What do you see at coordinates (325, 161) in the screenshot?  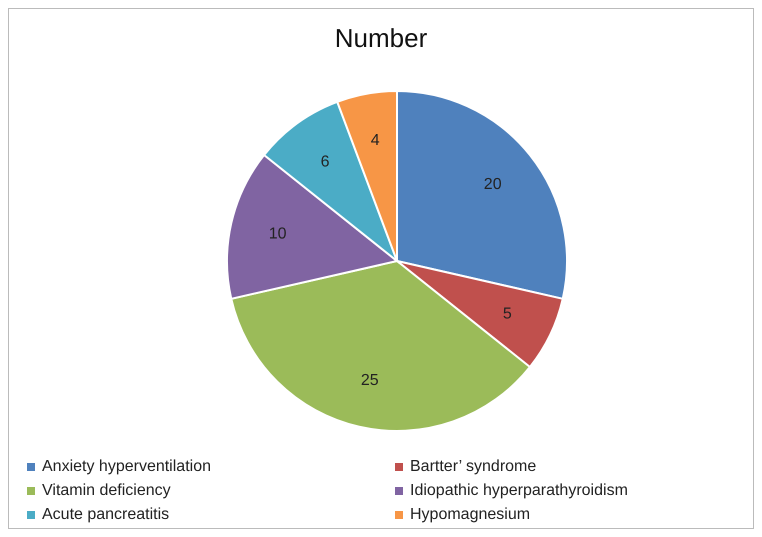 I see `data-label: 6` at bounding box center [325, 161].